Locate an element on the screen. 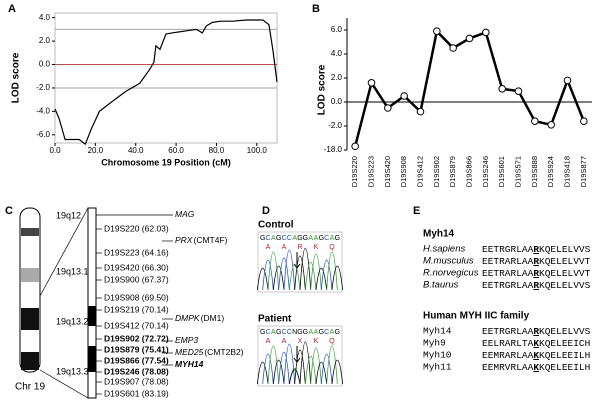 Image resolution: width=600 pixels, height=401 pixels. x-tick-label: 100.0 is located at coordinates (257, 150).